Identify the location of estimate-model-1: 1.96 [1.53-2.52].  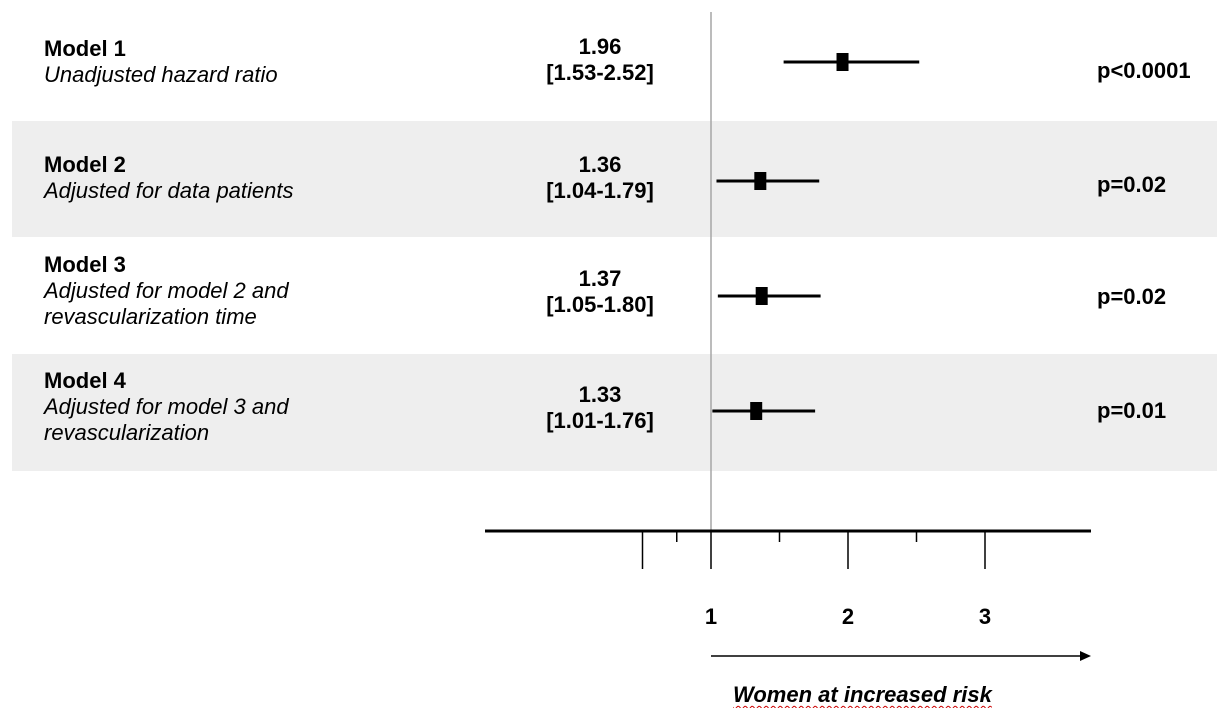
(600, 60).